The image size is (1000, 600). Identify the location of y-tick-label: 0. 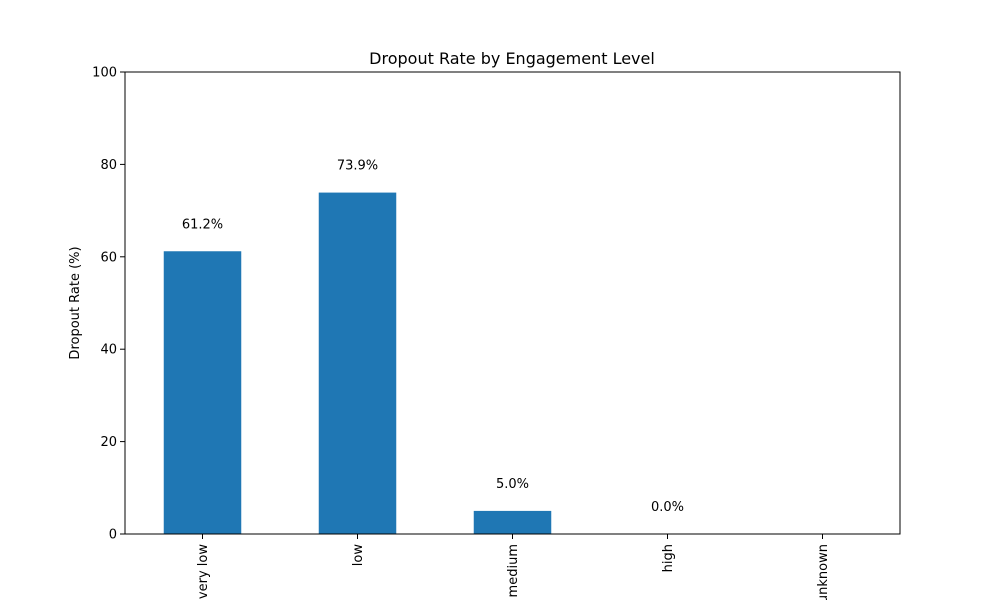
(113, 535).